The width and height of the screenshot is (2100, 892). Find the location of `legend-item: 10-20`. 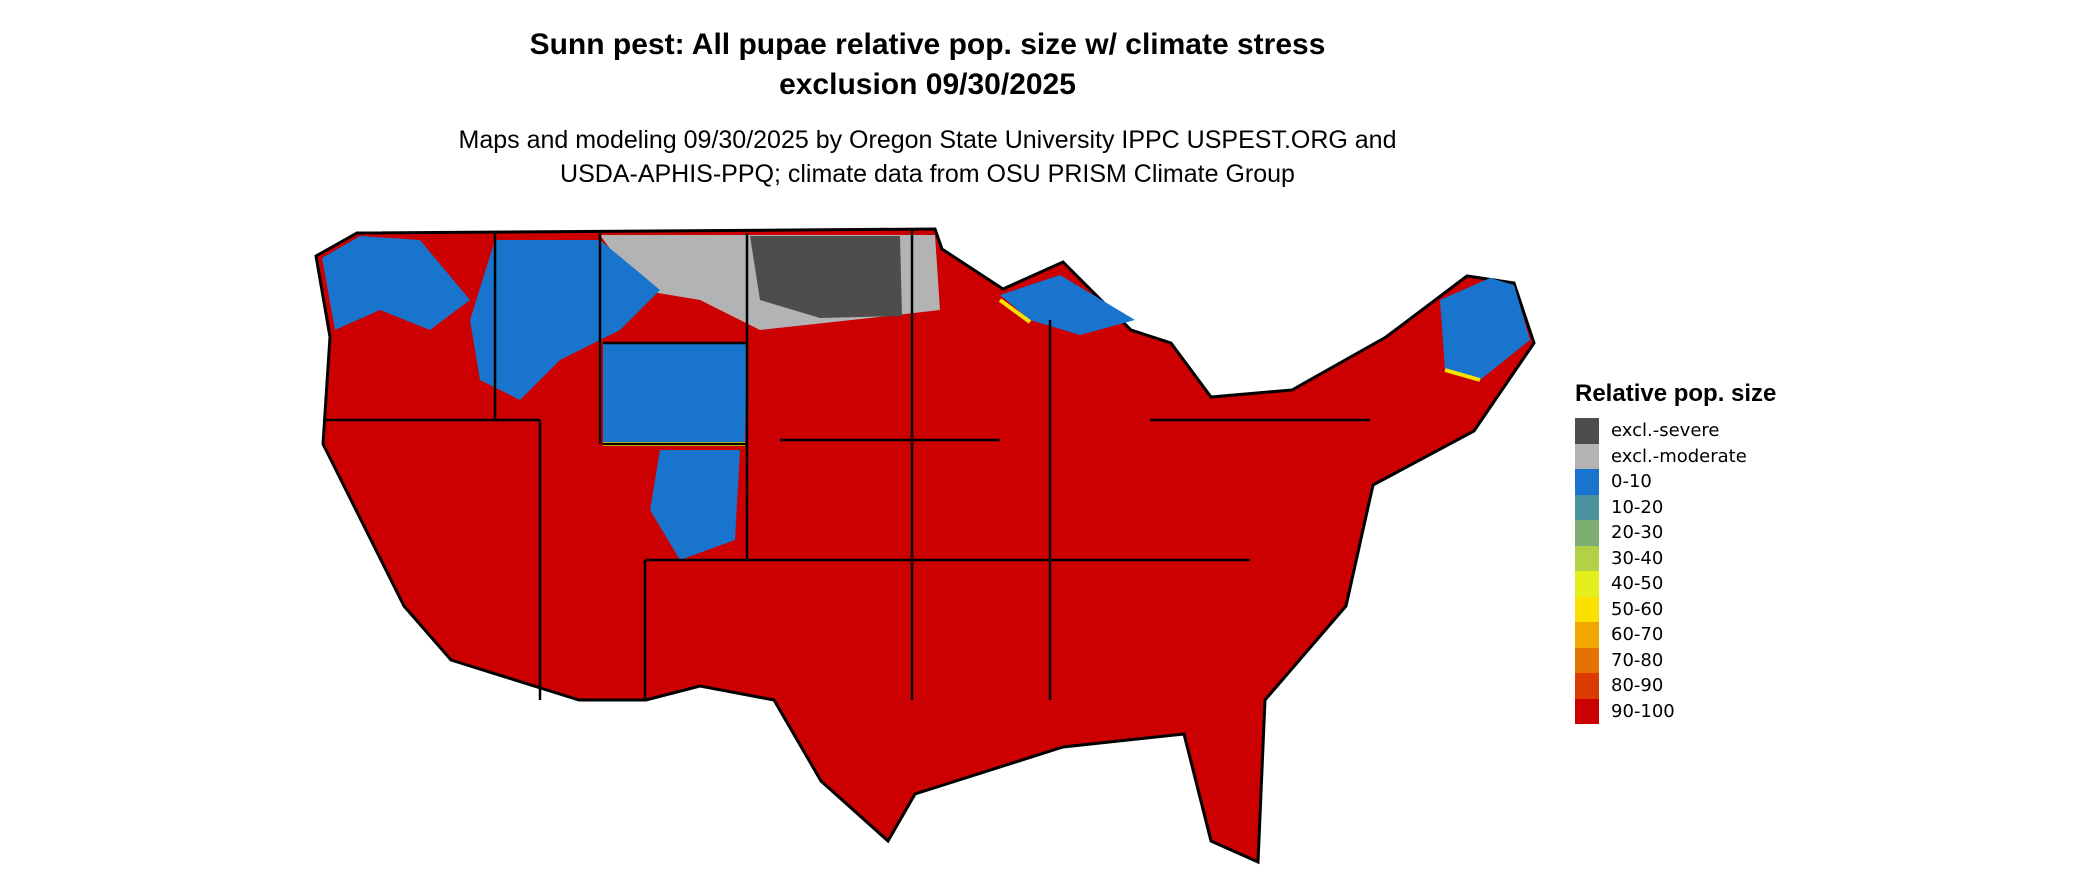

legend-item: 10-20 is located at coordinates (1675, 507).